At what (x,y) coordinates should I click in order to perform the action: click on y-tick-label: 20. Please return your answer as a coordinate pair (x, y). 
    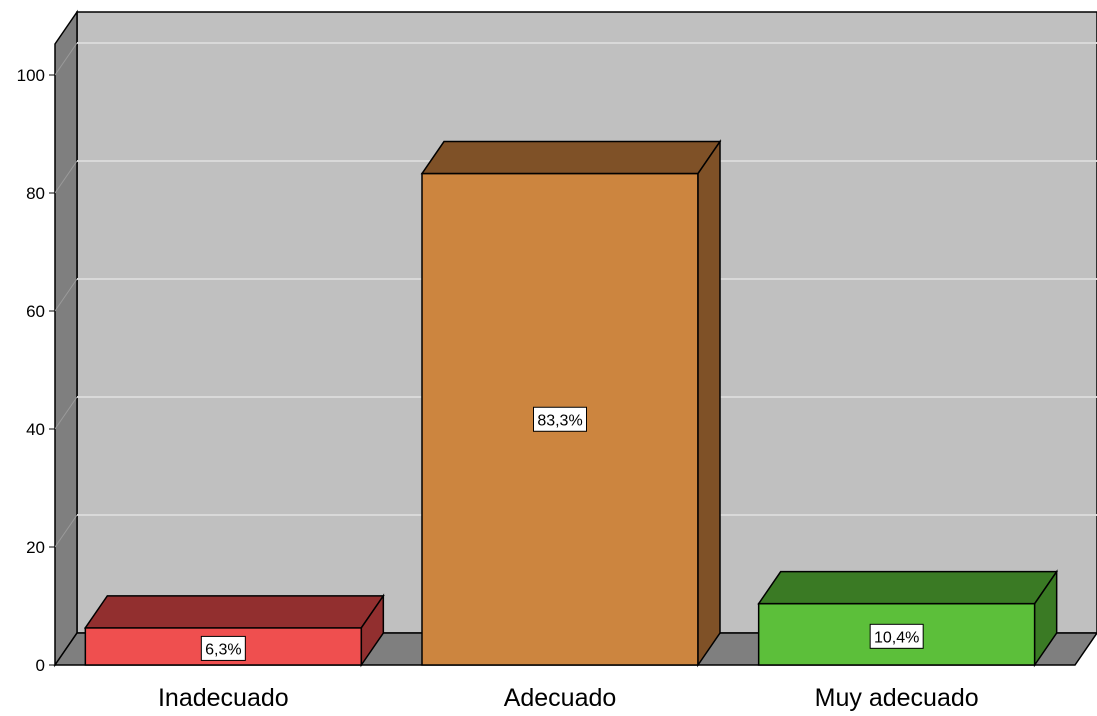
    Looking at the image, I should click on (35, 547).